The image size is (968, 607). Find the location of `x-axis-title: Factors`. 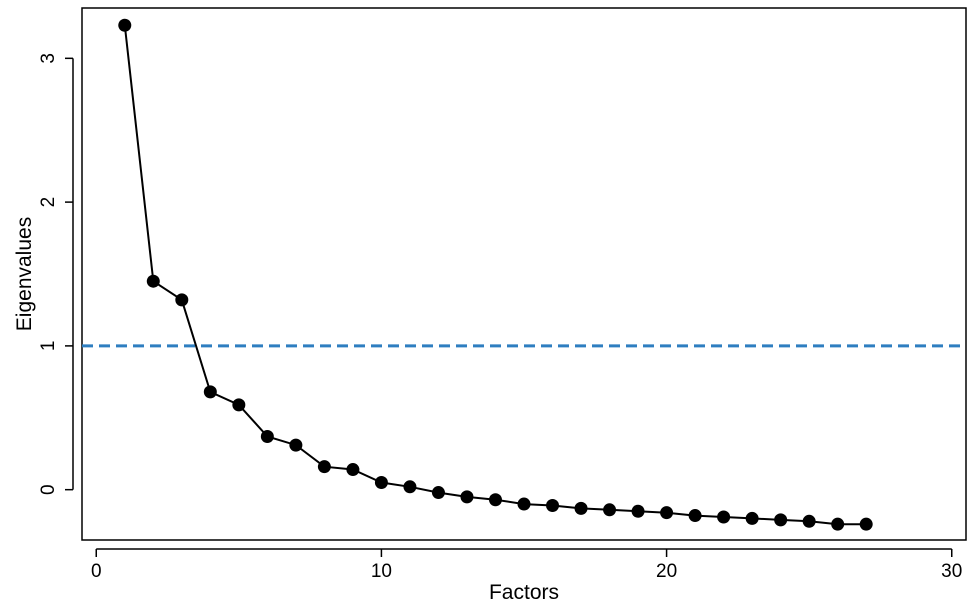

x-axis-title: Factors is located at coordinates (524, 592).